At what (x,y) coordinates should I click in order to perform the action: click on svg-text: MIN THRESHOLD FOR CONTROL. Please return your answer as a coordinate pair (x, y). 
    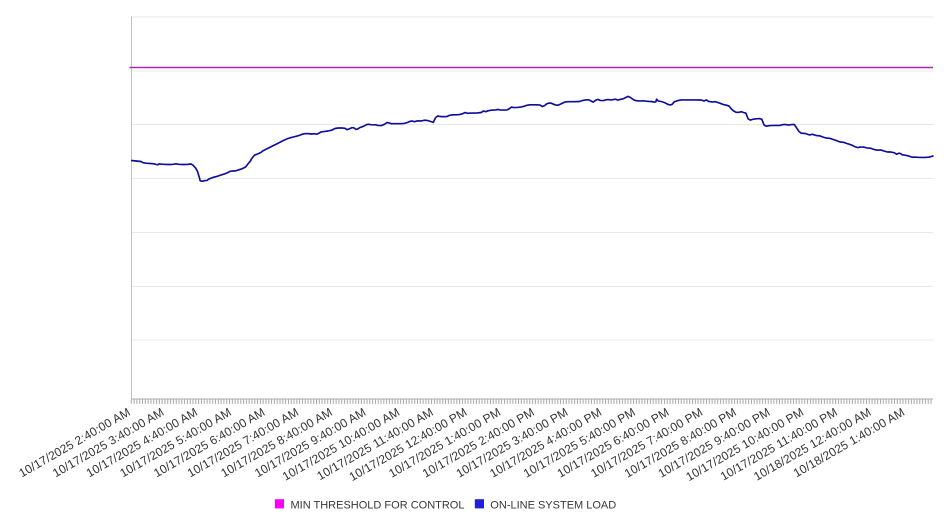
    Looking at the image, I should click on (378, 505).